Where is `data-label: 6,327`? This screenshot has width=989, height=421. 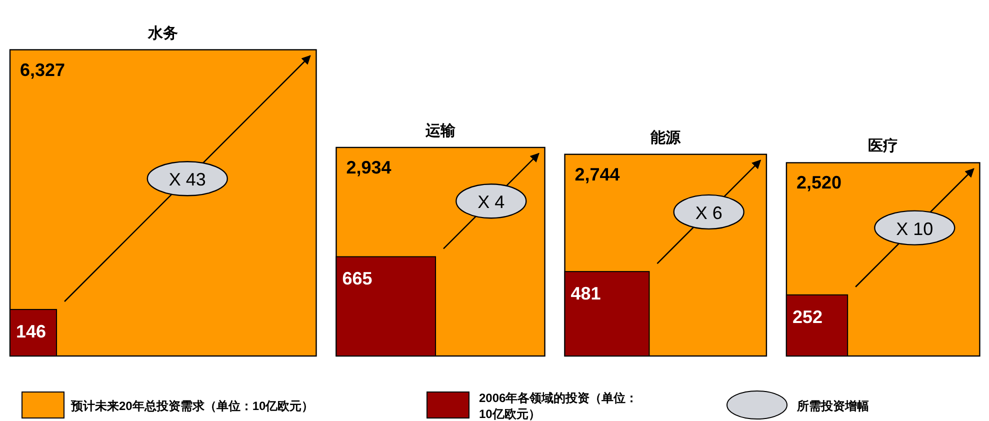 data-label: 6,327 is located at coordinates (43, 70).